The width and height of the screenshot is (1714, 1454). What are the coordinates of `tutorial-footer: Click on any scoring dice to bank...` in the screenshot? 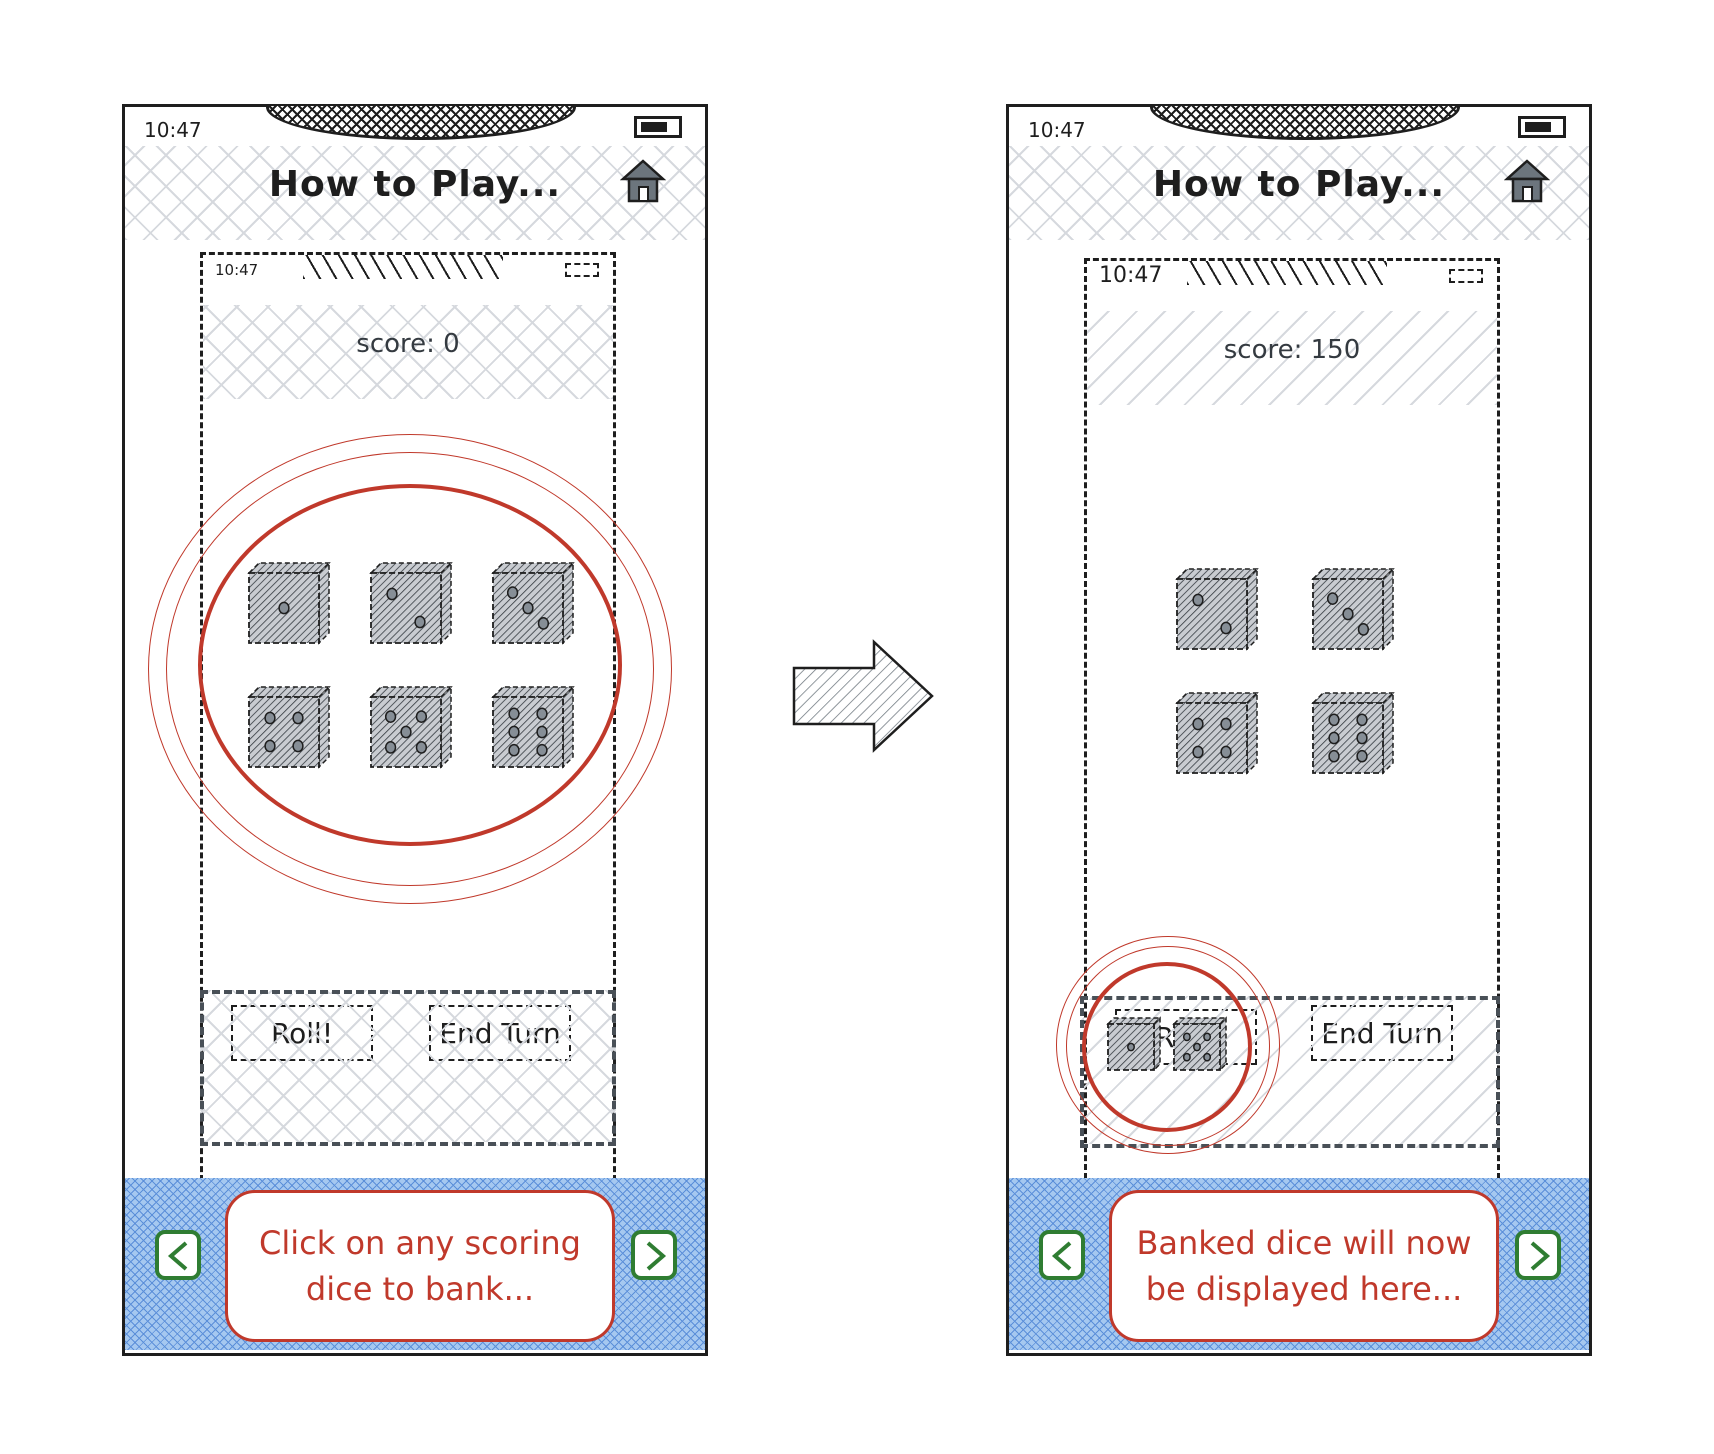 It's located at (415, 1264).